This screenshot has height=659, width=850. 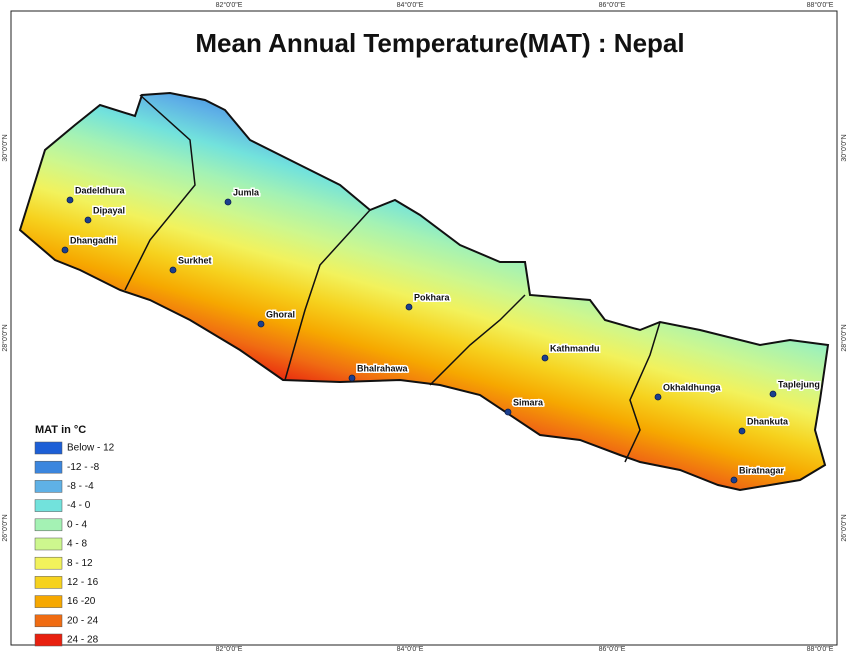 What do you see at coordinates (762, 470) in the screenshot?
I see `city-label: Biratnagar` at bounding box center [762, 470].